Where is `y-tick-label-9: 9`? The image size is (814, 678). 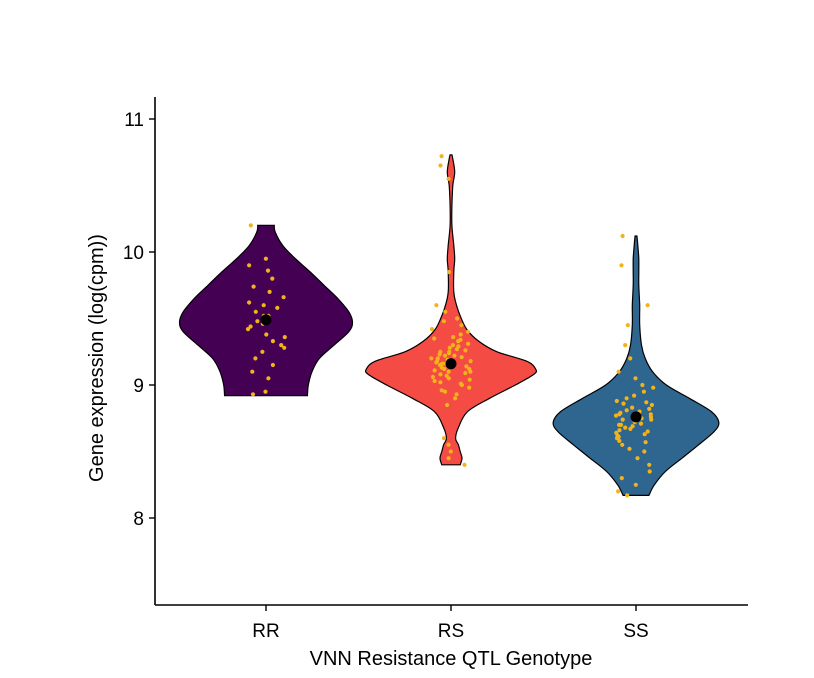
y-tick-label-9: 9 is located at coordinates (138, 386).